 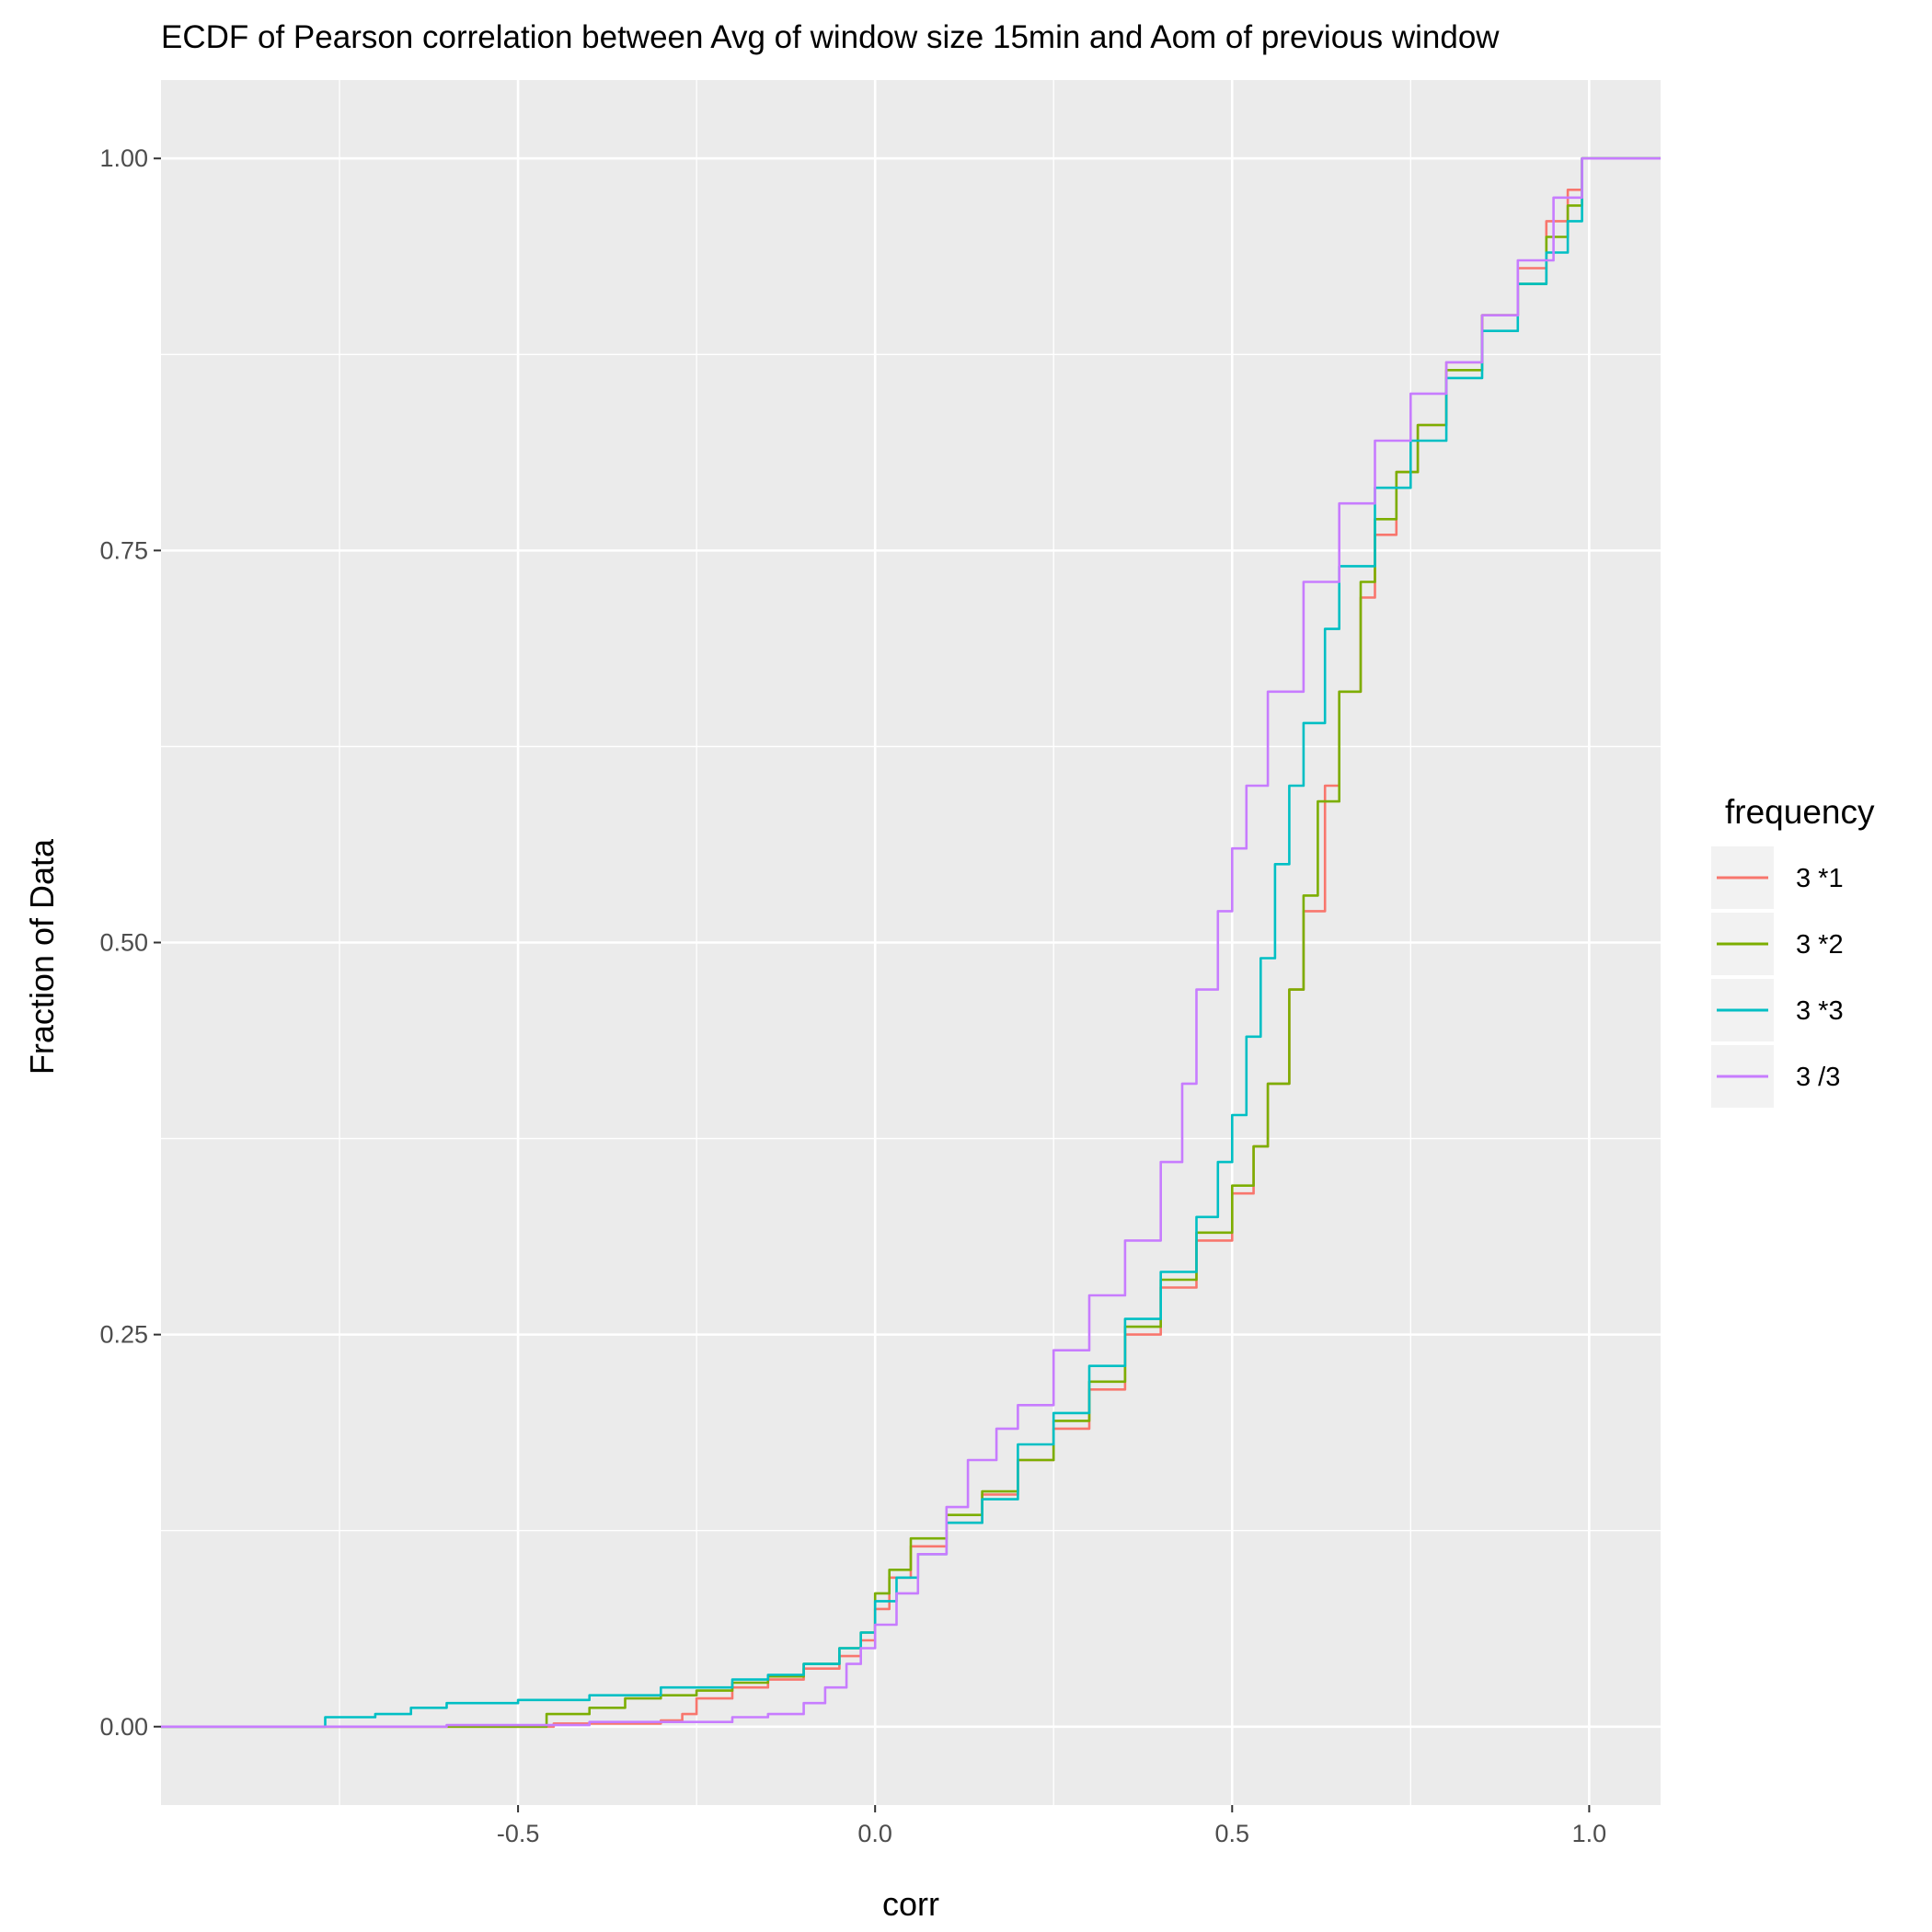 I want to click on y-tick-label: 1.00, so click(x=123, y=158).